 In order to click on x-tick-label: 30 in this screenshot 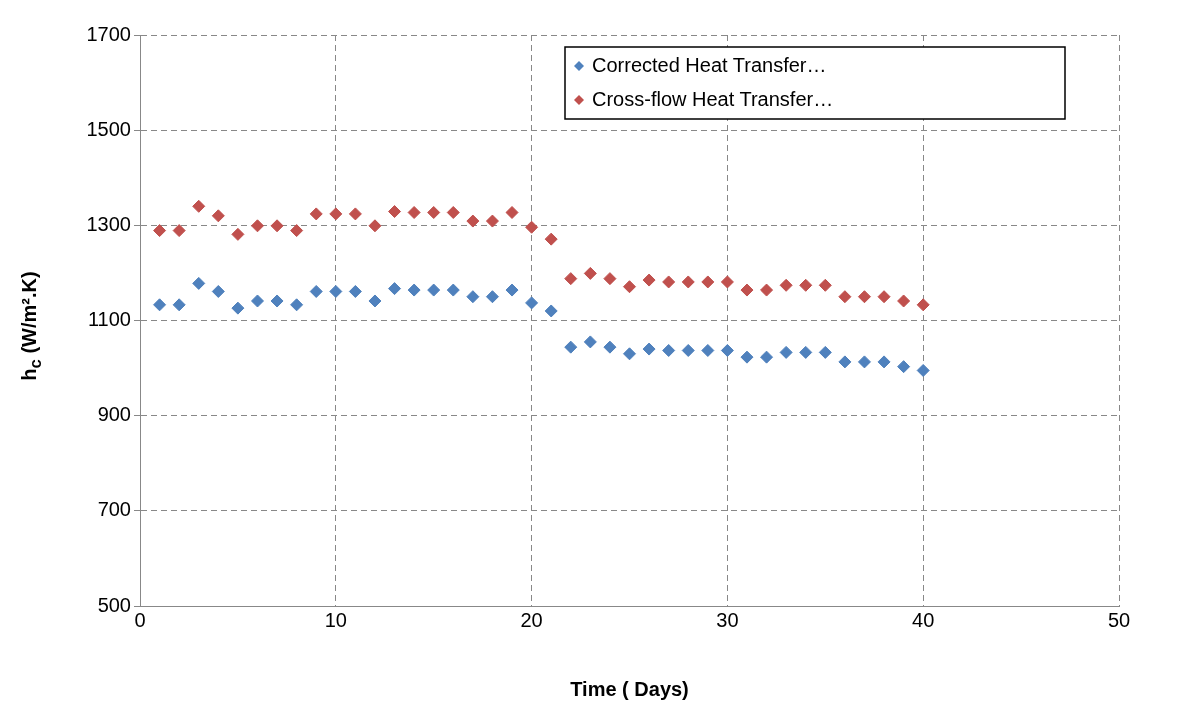, I will do `click(727, 619)`.